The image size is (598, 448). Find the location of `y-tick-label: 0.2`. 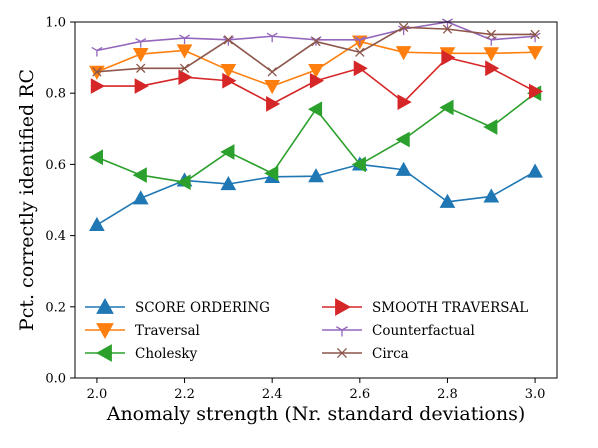

y-tick-label: 0.2 is located at coordinates (55, 307).